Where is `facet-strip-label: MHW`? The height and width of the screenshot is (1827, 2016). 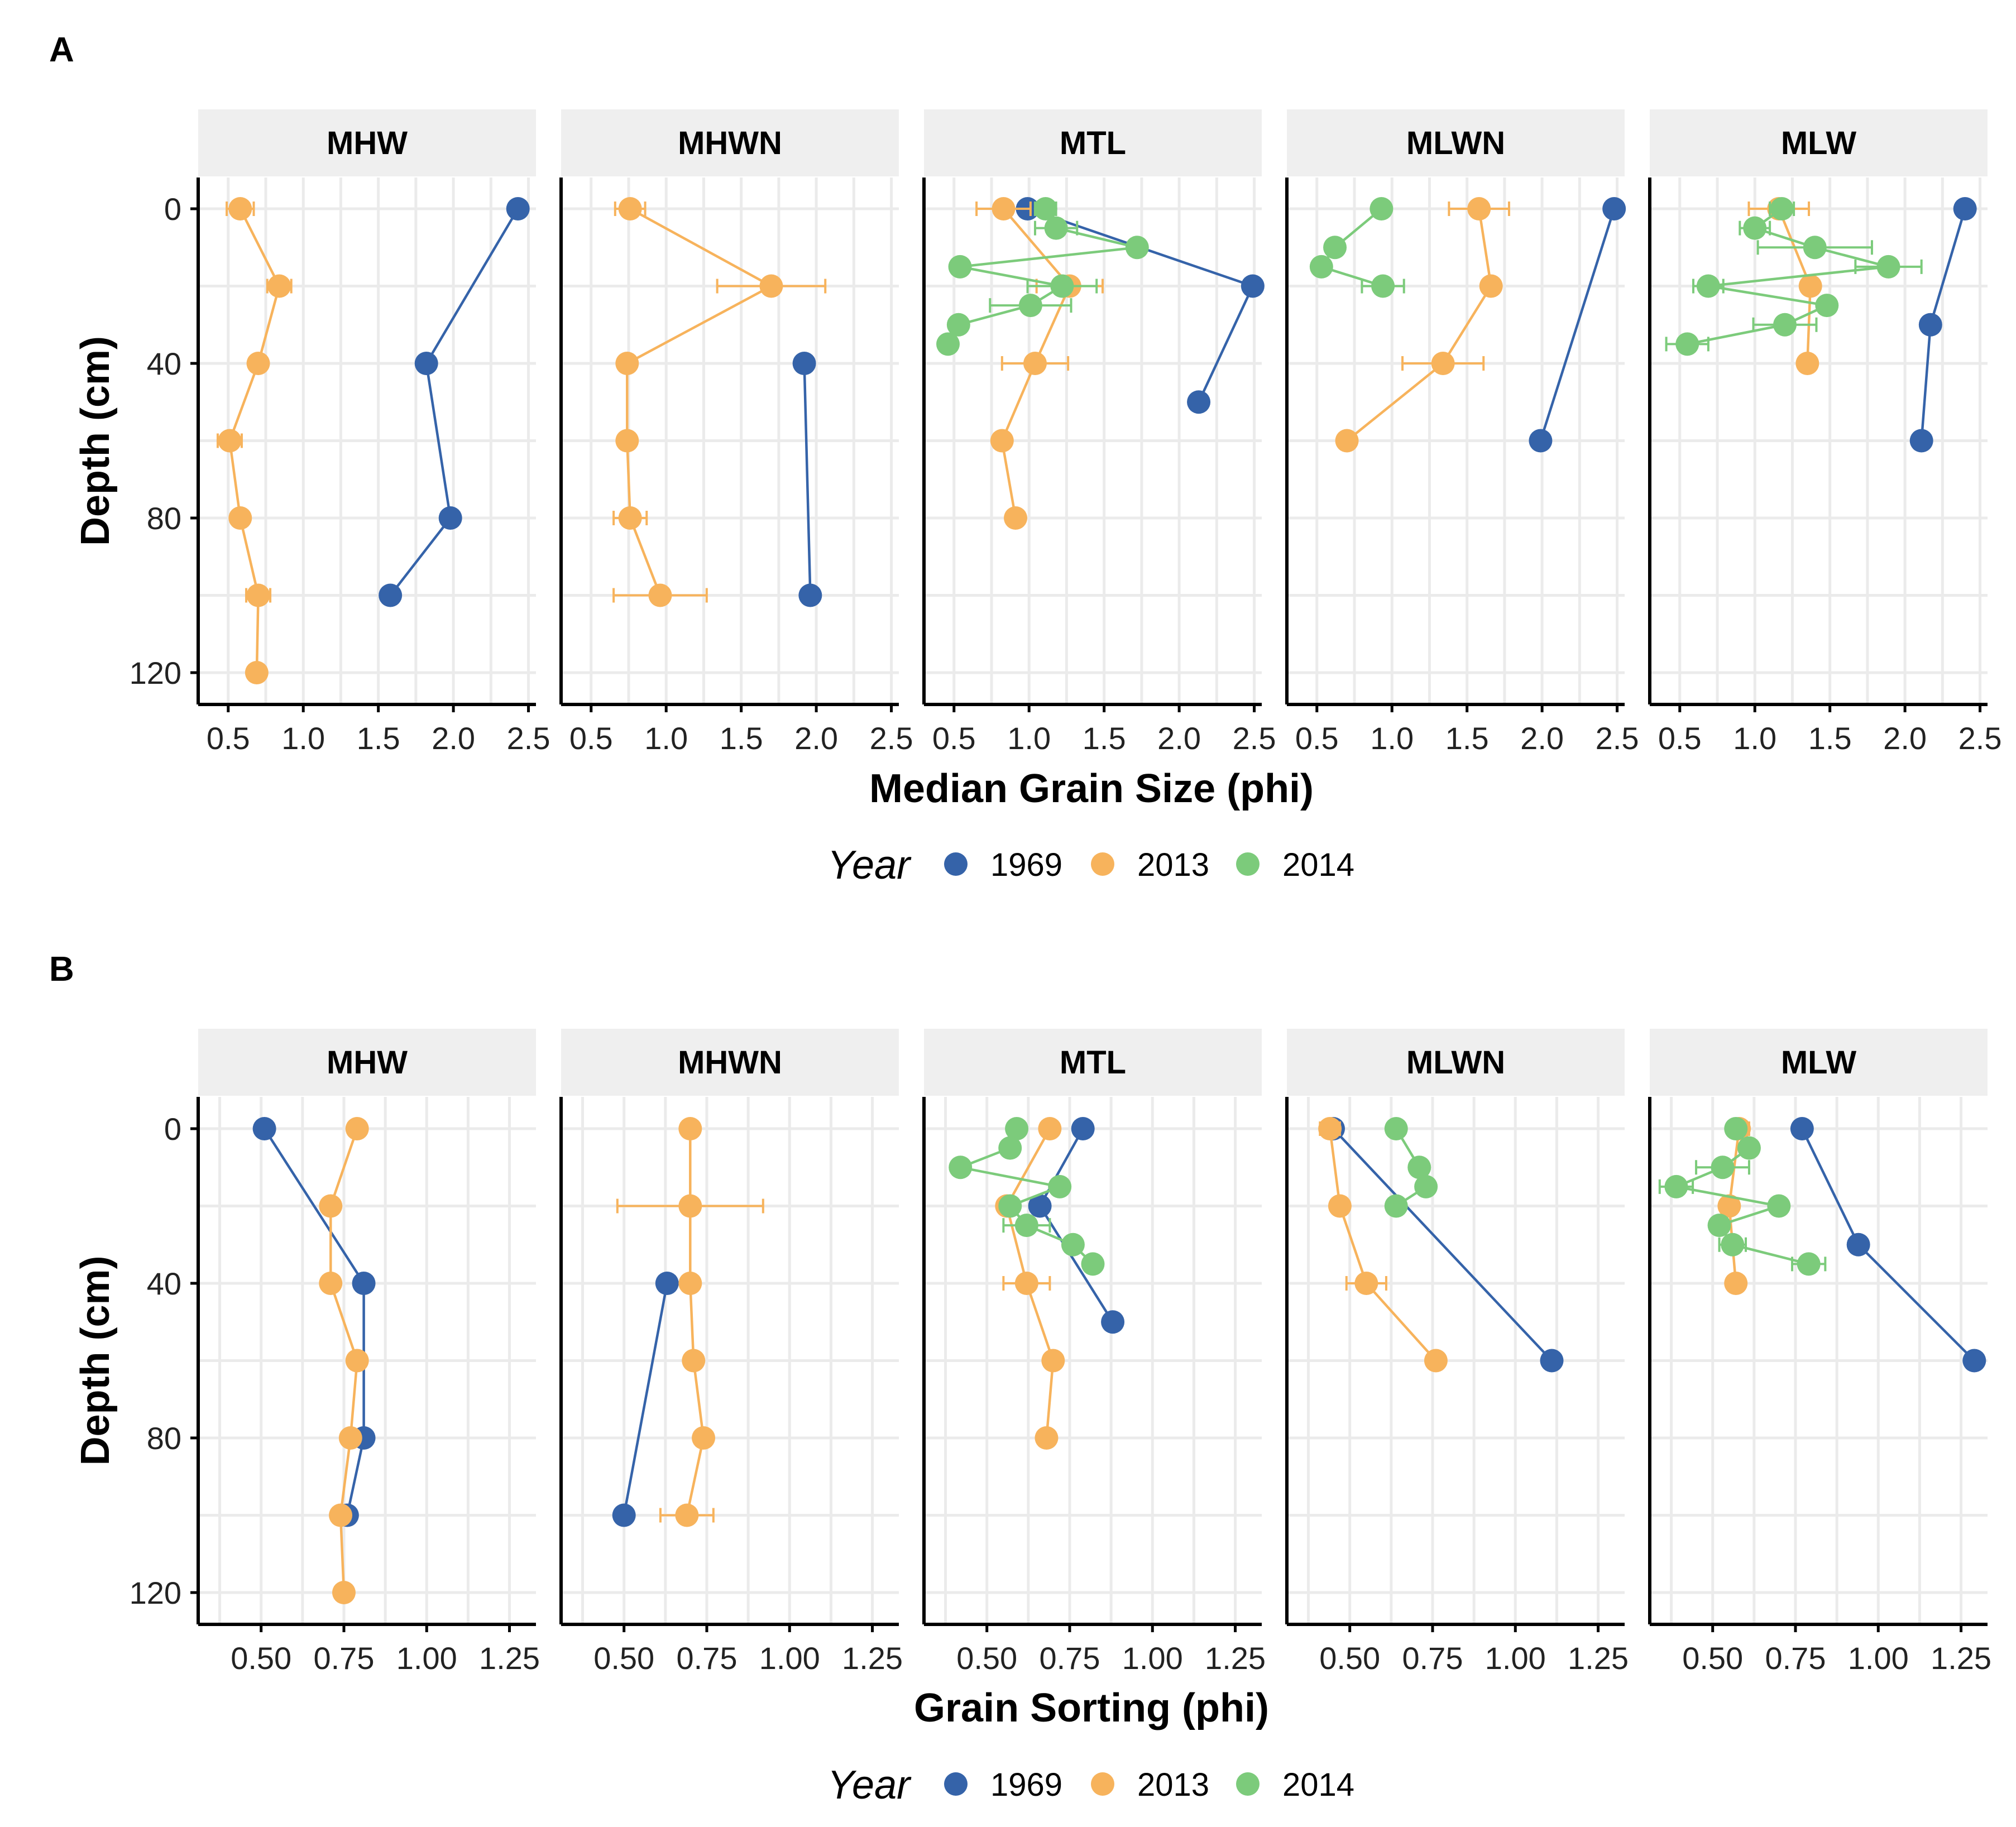 facet-strip-label: MHW is located at coordinates (367, 1062).